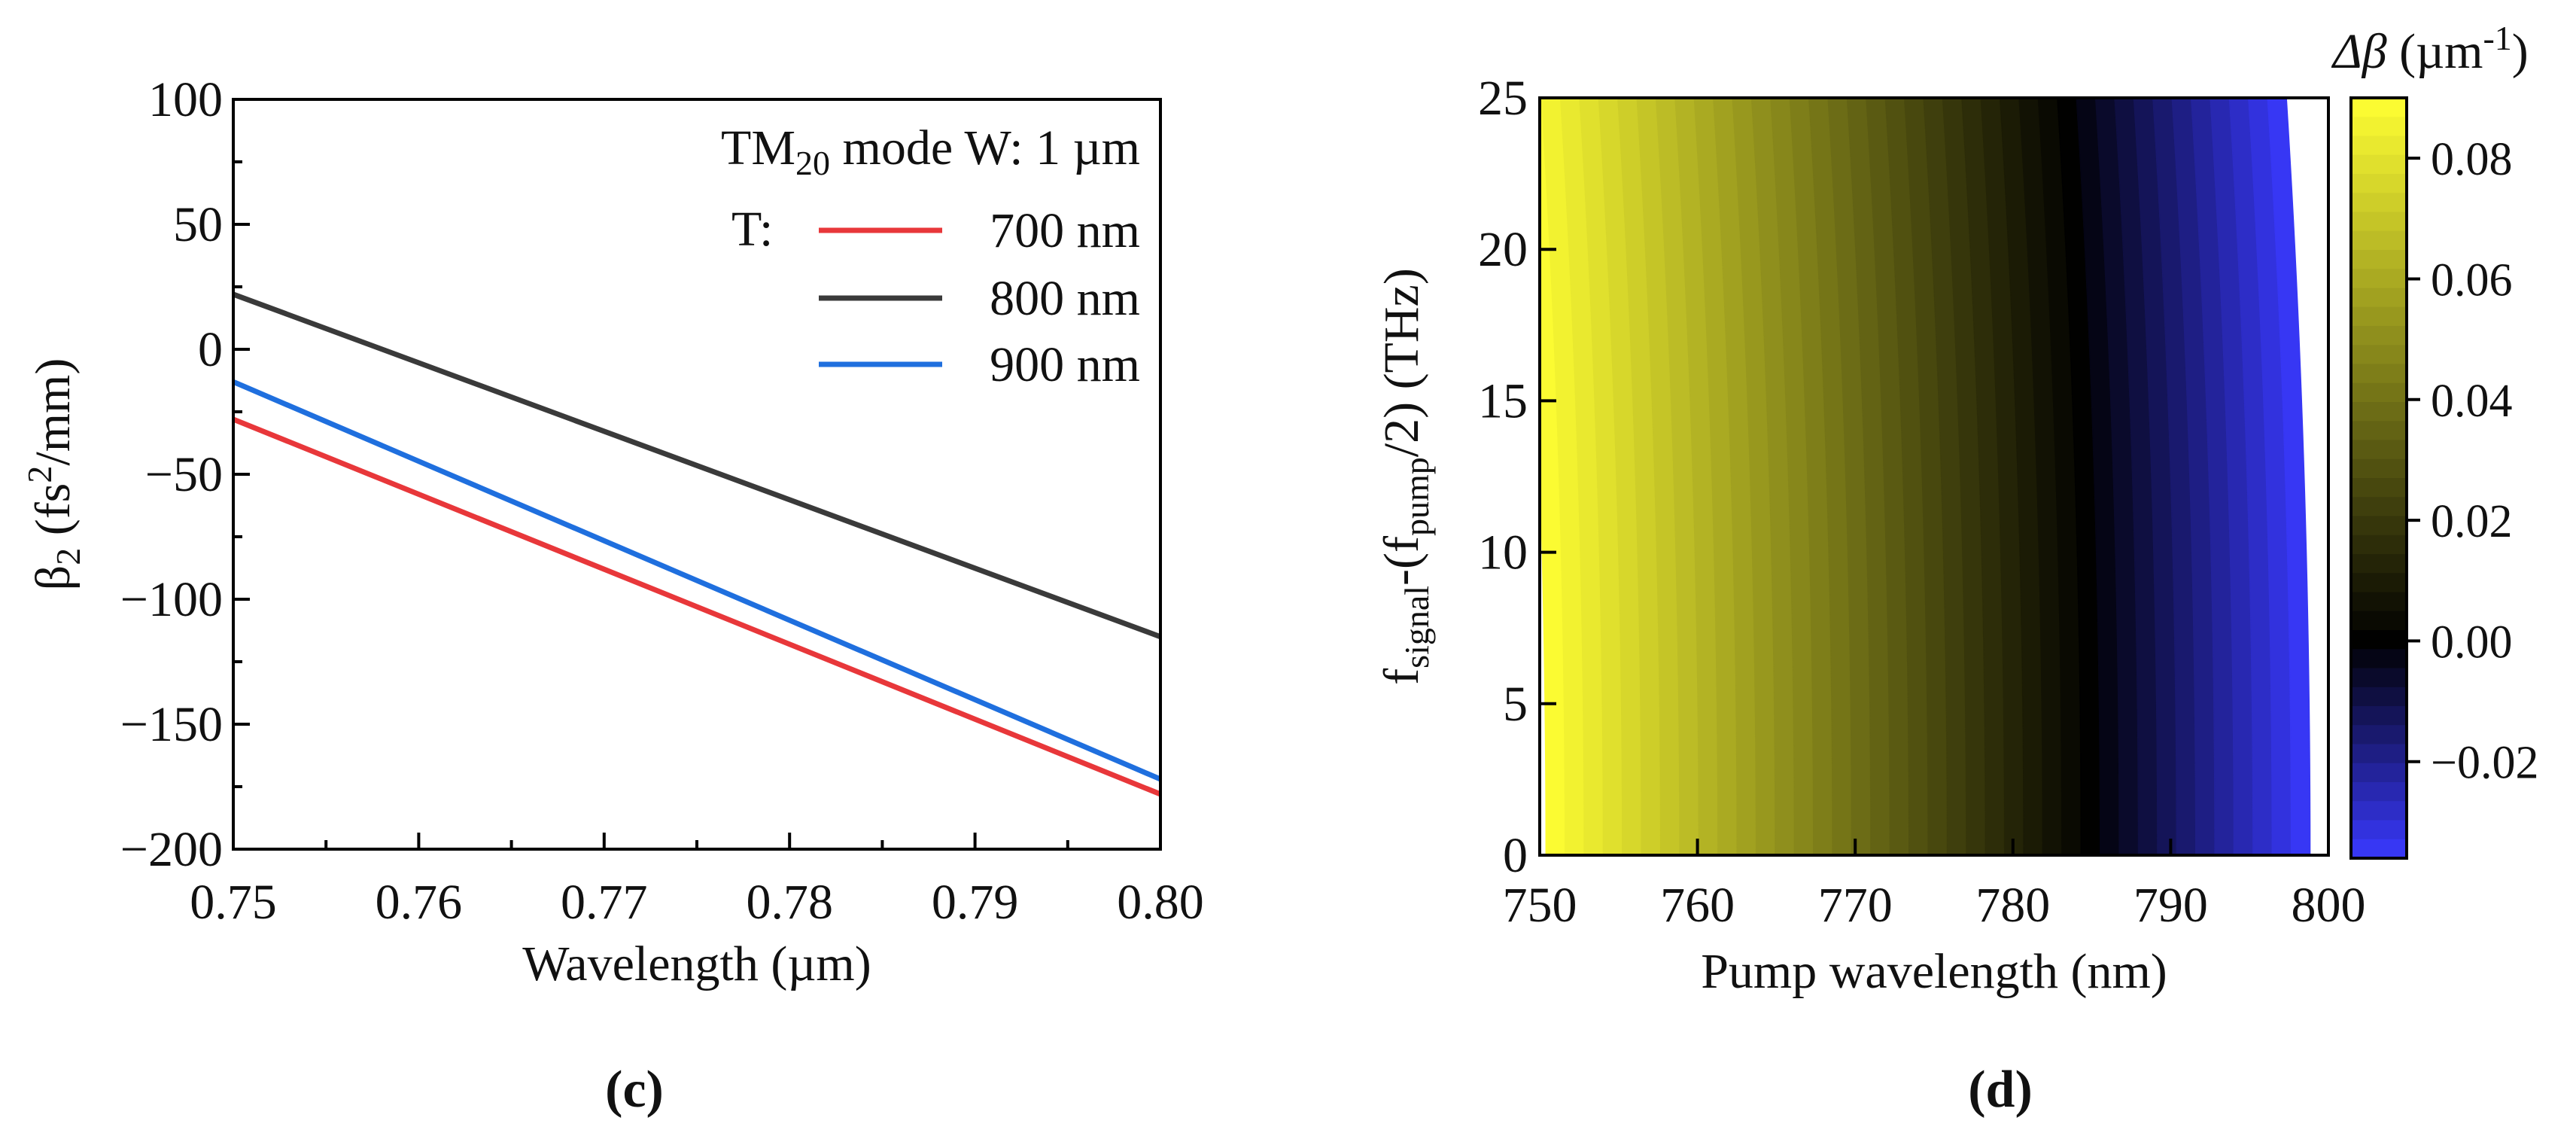  I want to click on x-axis-ticks: 750 760 770 780 790 800, so click(1934, 886).